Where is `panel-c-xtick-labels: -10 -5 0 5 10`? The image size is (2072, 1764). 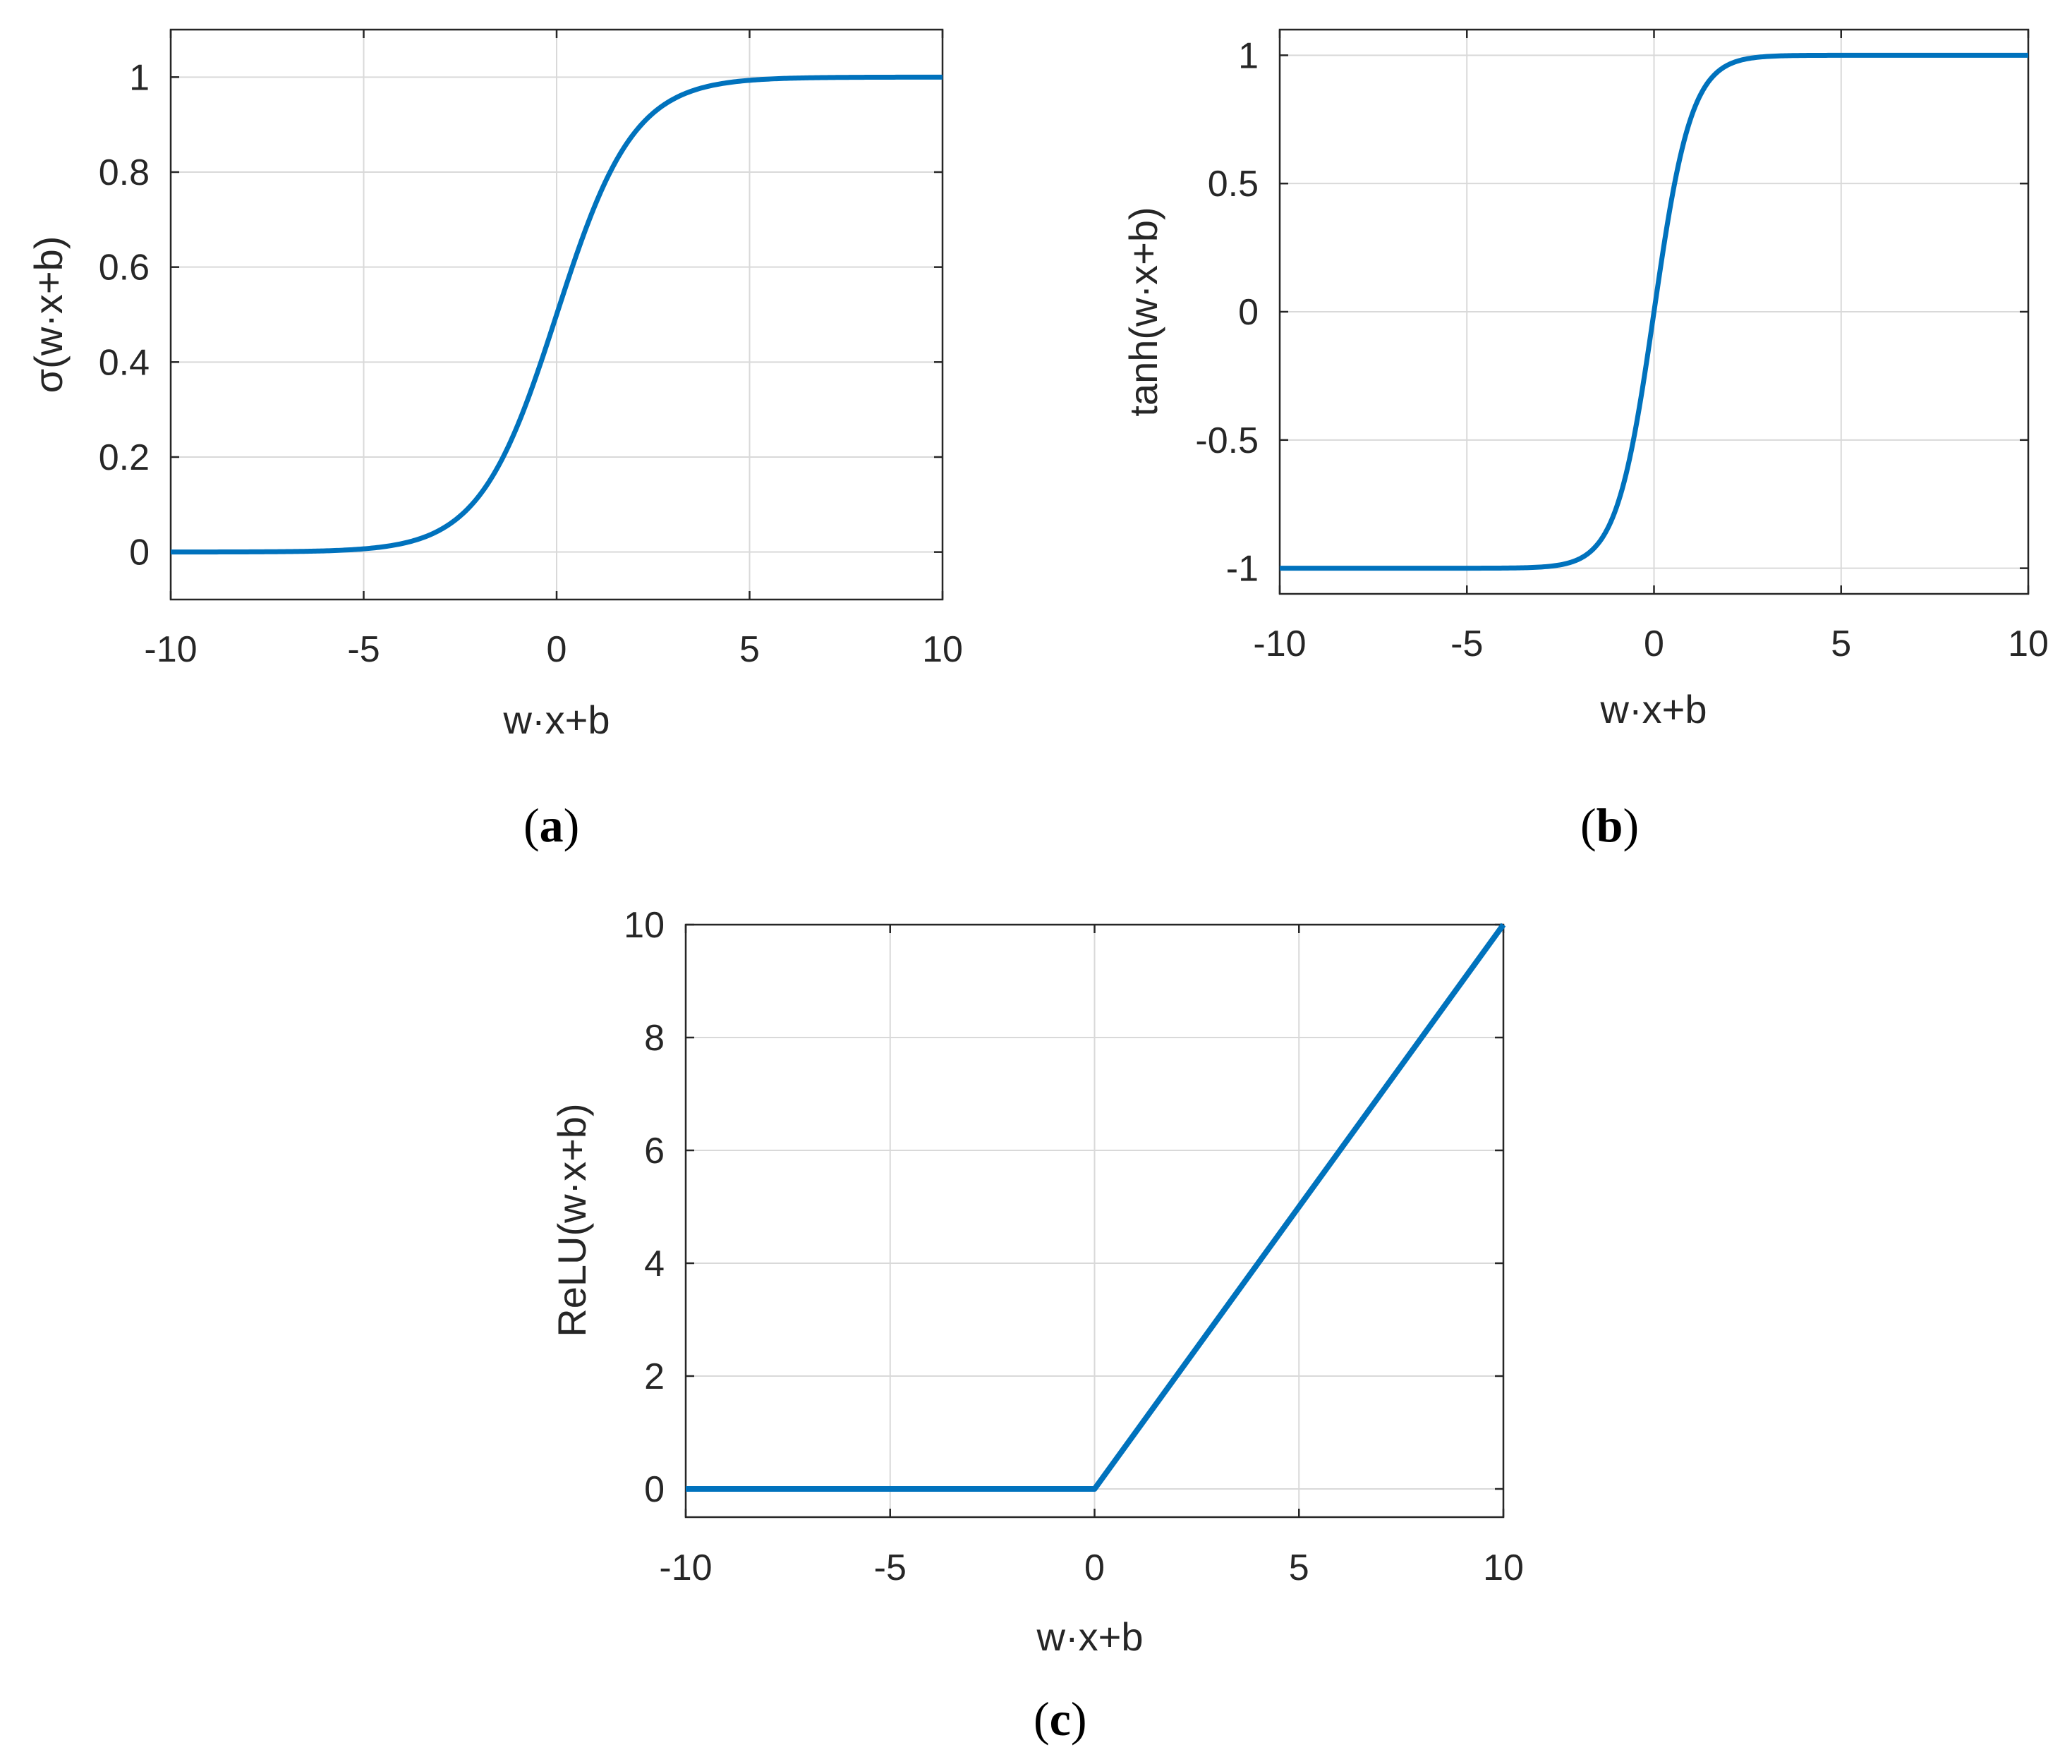 panel-c-xtick-labels: -10 -5 0 5 10 is located at coordinates (1091, 1567).